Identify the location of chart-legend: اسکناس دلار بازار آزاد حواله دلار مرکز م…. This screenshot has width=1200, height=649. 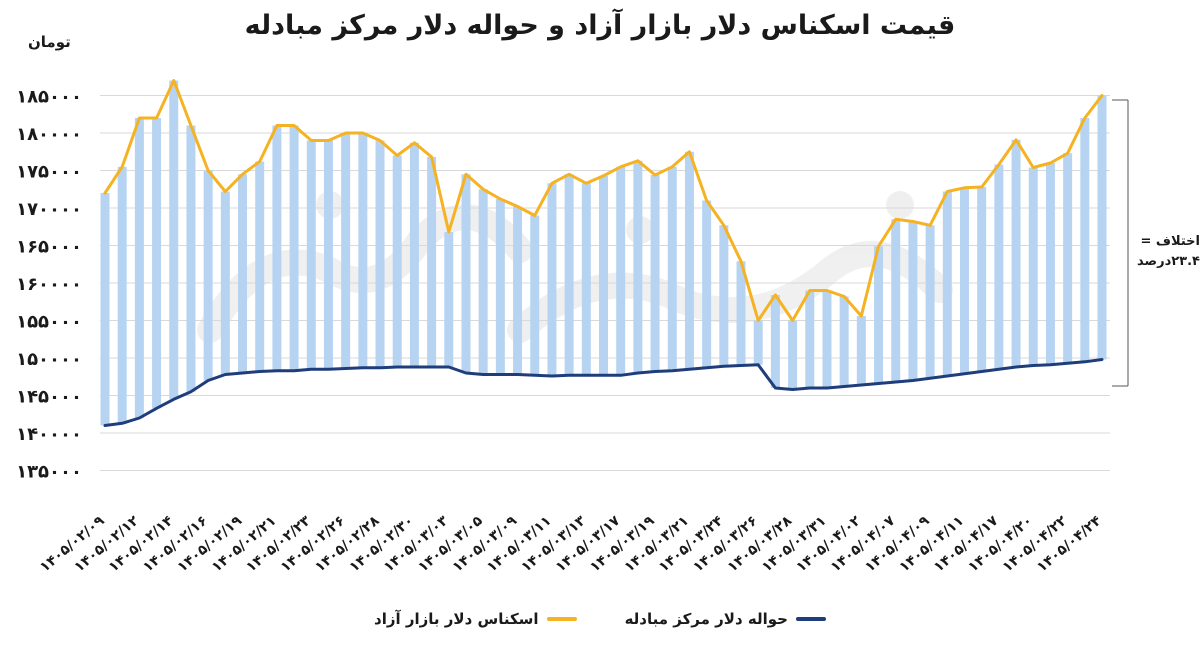
(600, 619).